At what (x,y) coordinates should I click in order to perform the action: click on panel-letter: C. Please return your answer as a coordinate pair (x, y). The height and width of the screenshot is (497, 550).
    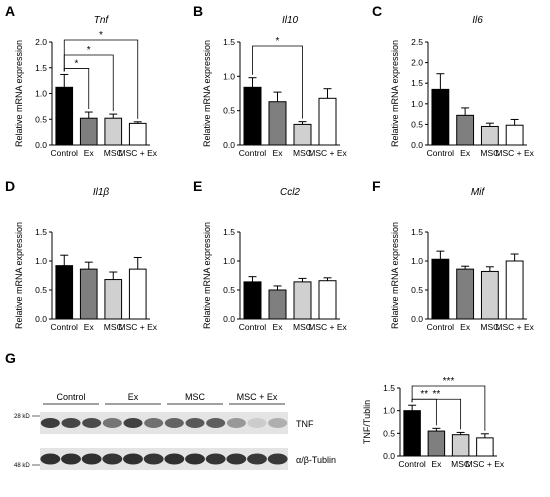
    Looking at the image, I should click on (377, 11).